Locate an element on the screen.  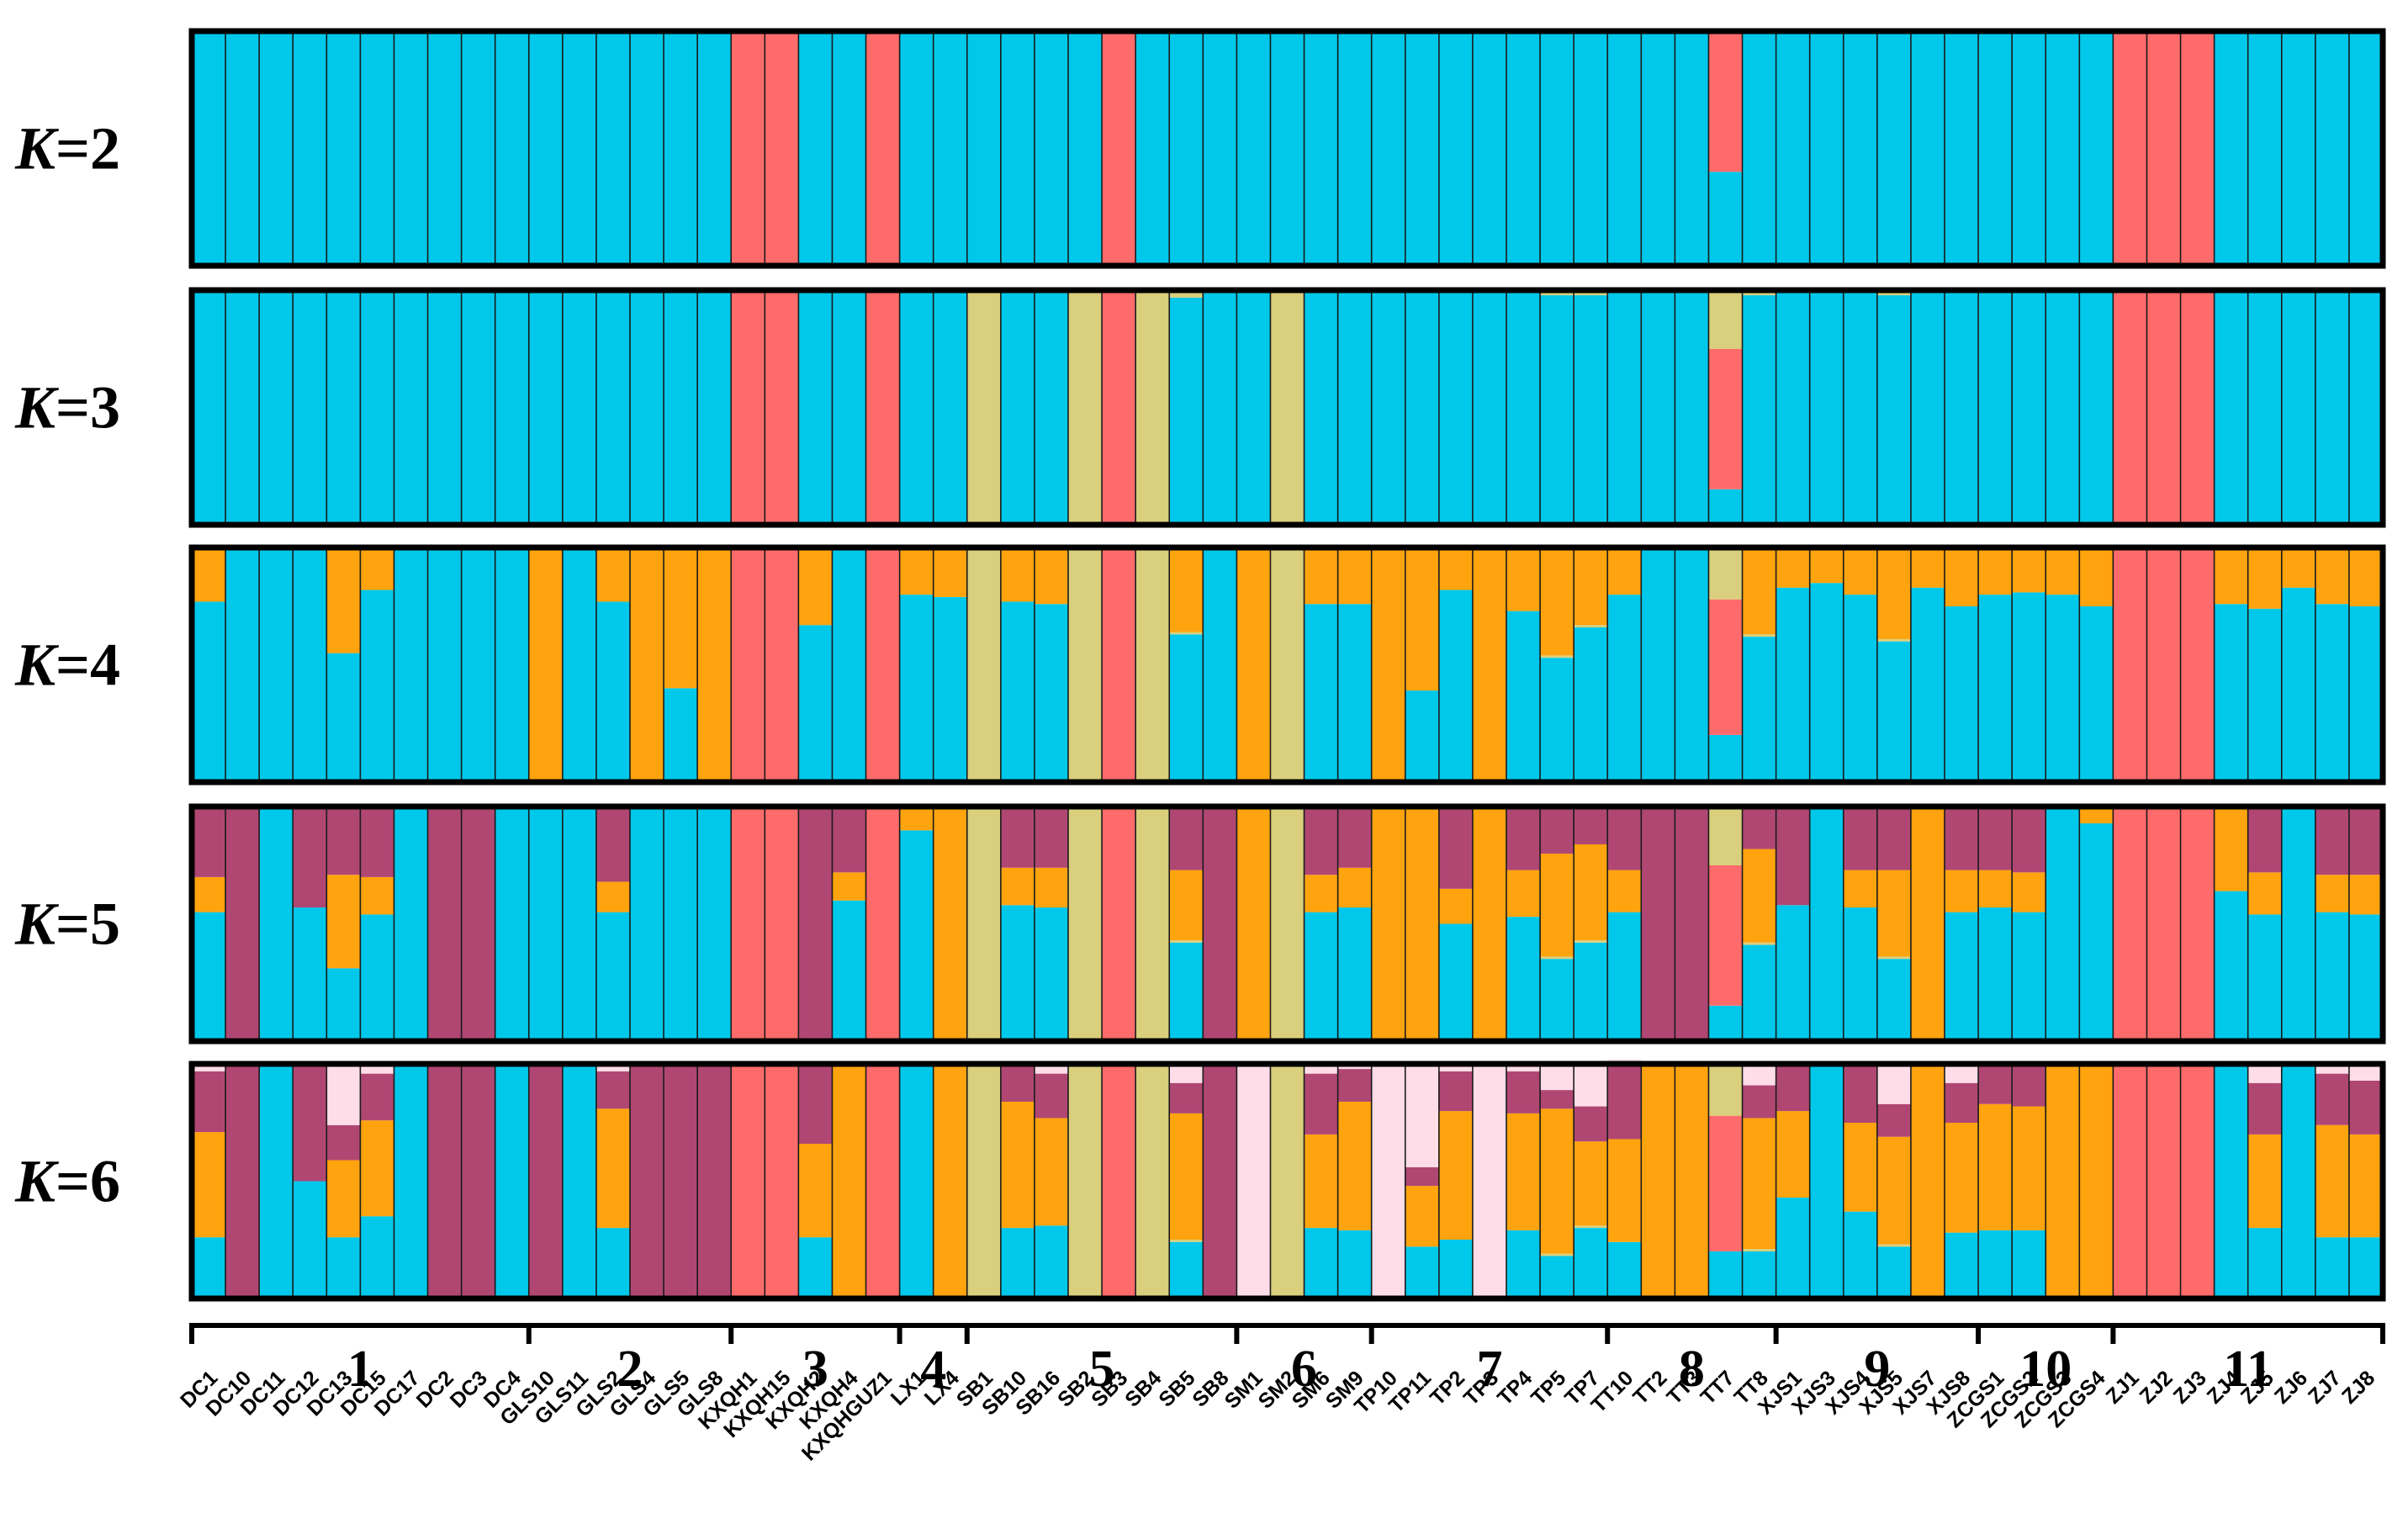
bar-SB1 is located at coordinates (983, 148).